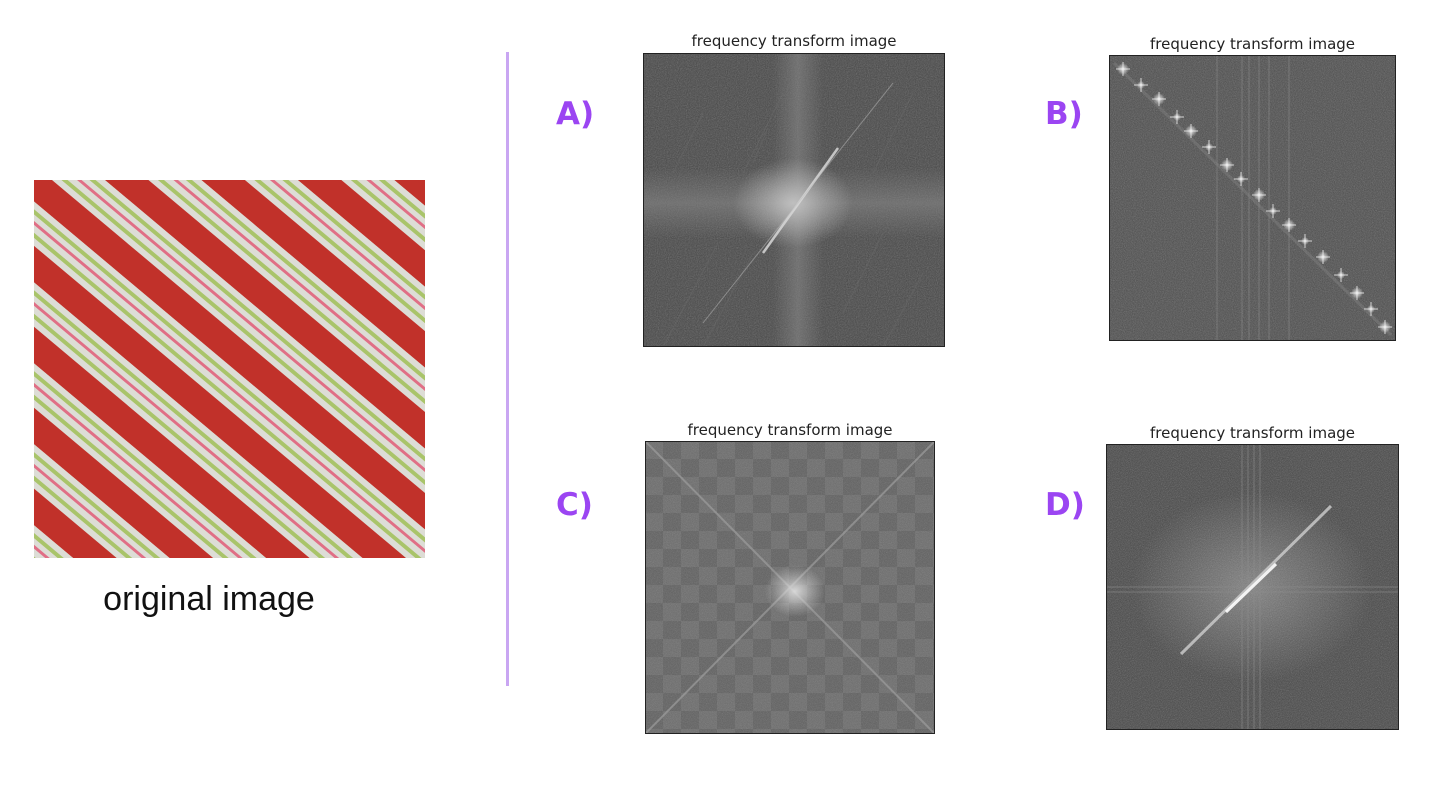 This screenshot has width=1450, height=800. What do you see at coordinates (575, 114) in the screenshot?
I see `option-a-label: A)` at bounding box center [575, 114].